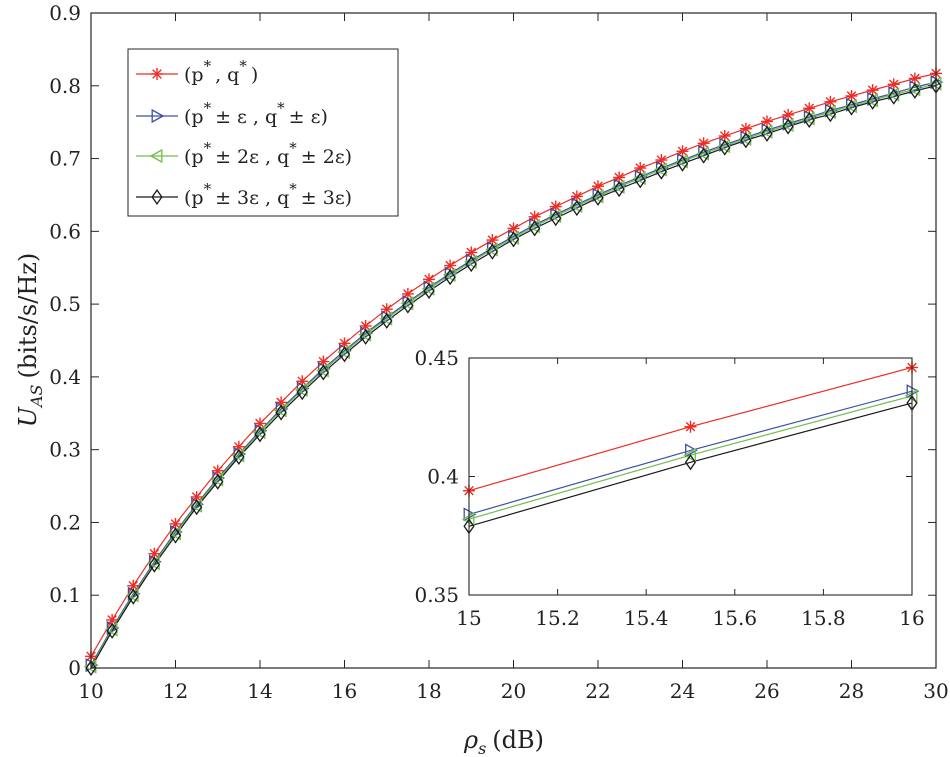  Describe the element at coordinates (65, 159) in the screenshot. I see `main-y-tick-label: 0.7` at that location.